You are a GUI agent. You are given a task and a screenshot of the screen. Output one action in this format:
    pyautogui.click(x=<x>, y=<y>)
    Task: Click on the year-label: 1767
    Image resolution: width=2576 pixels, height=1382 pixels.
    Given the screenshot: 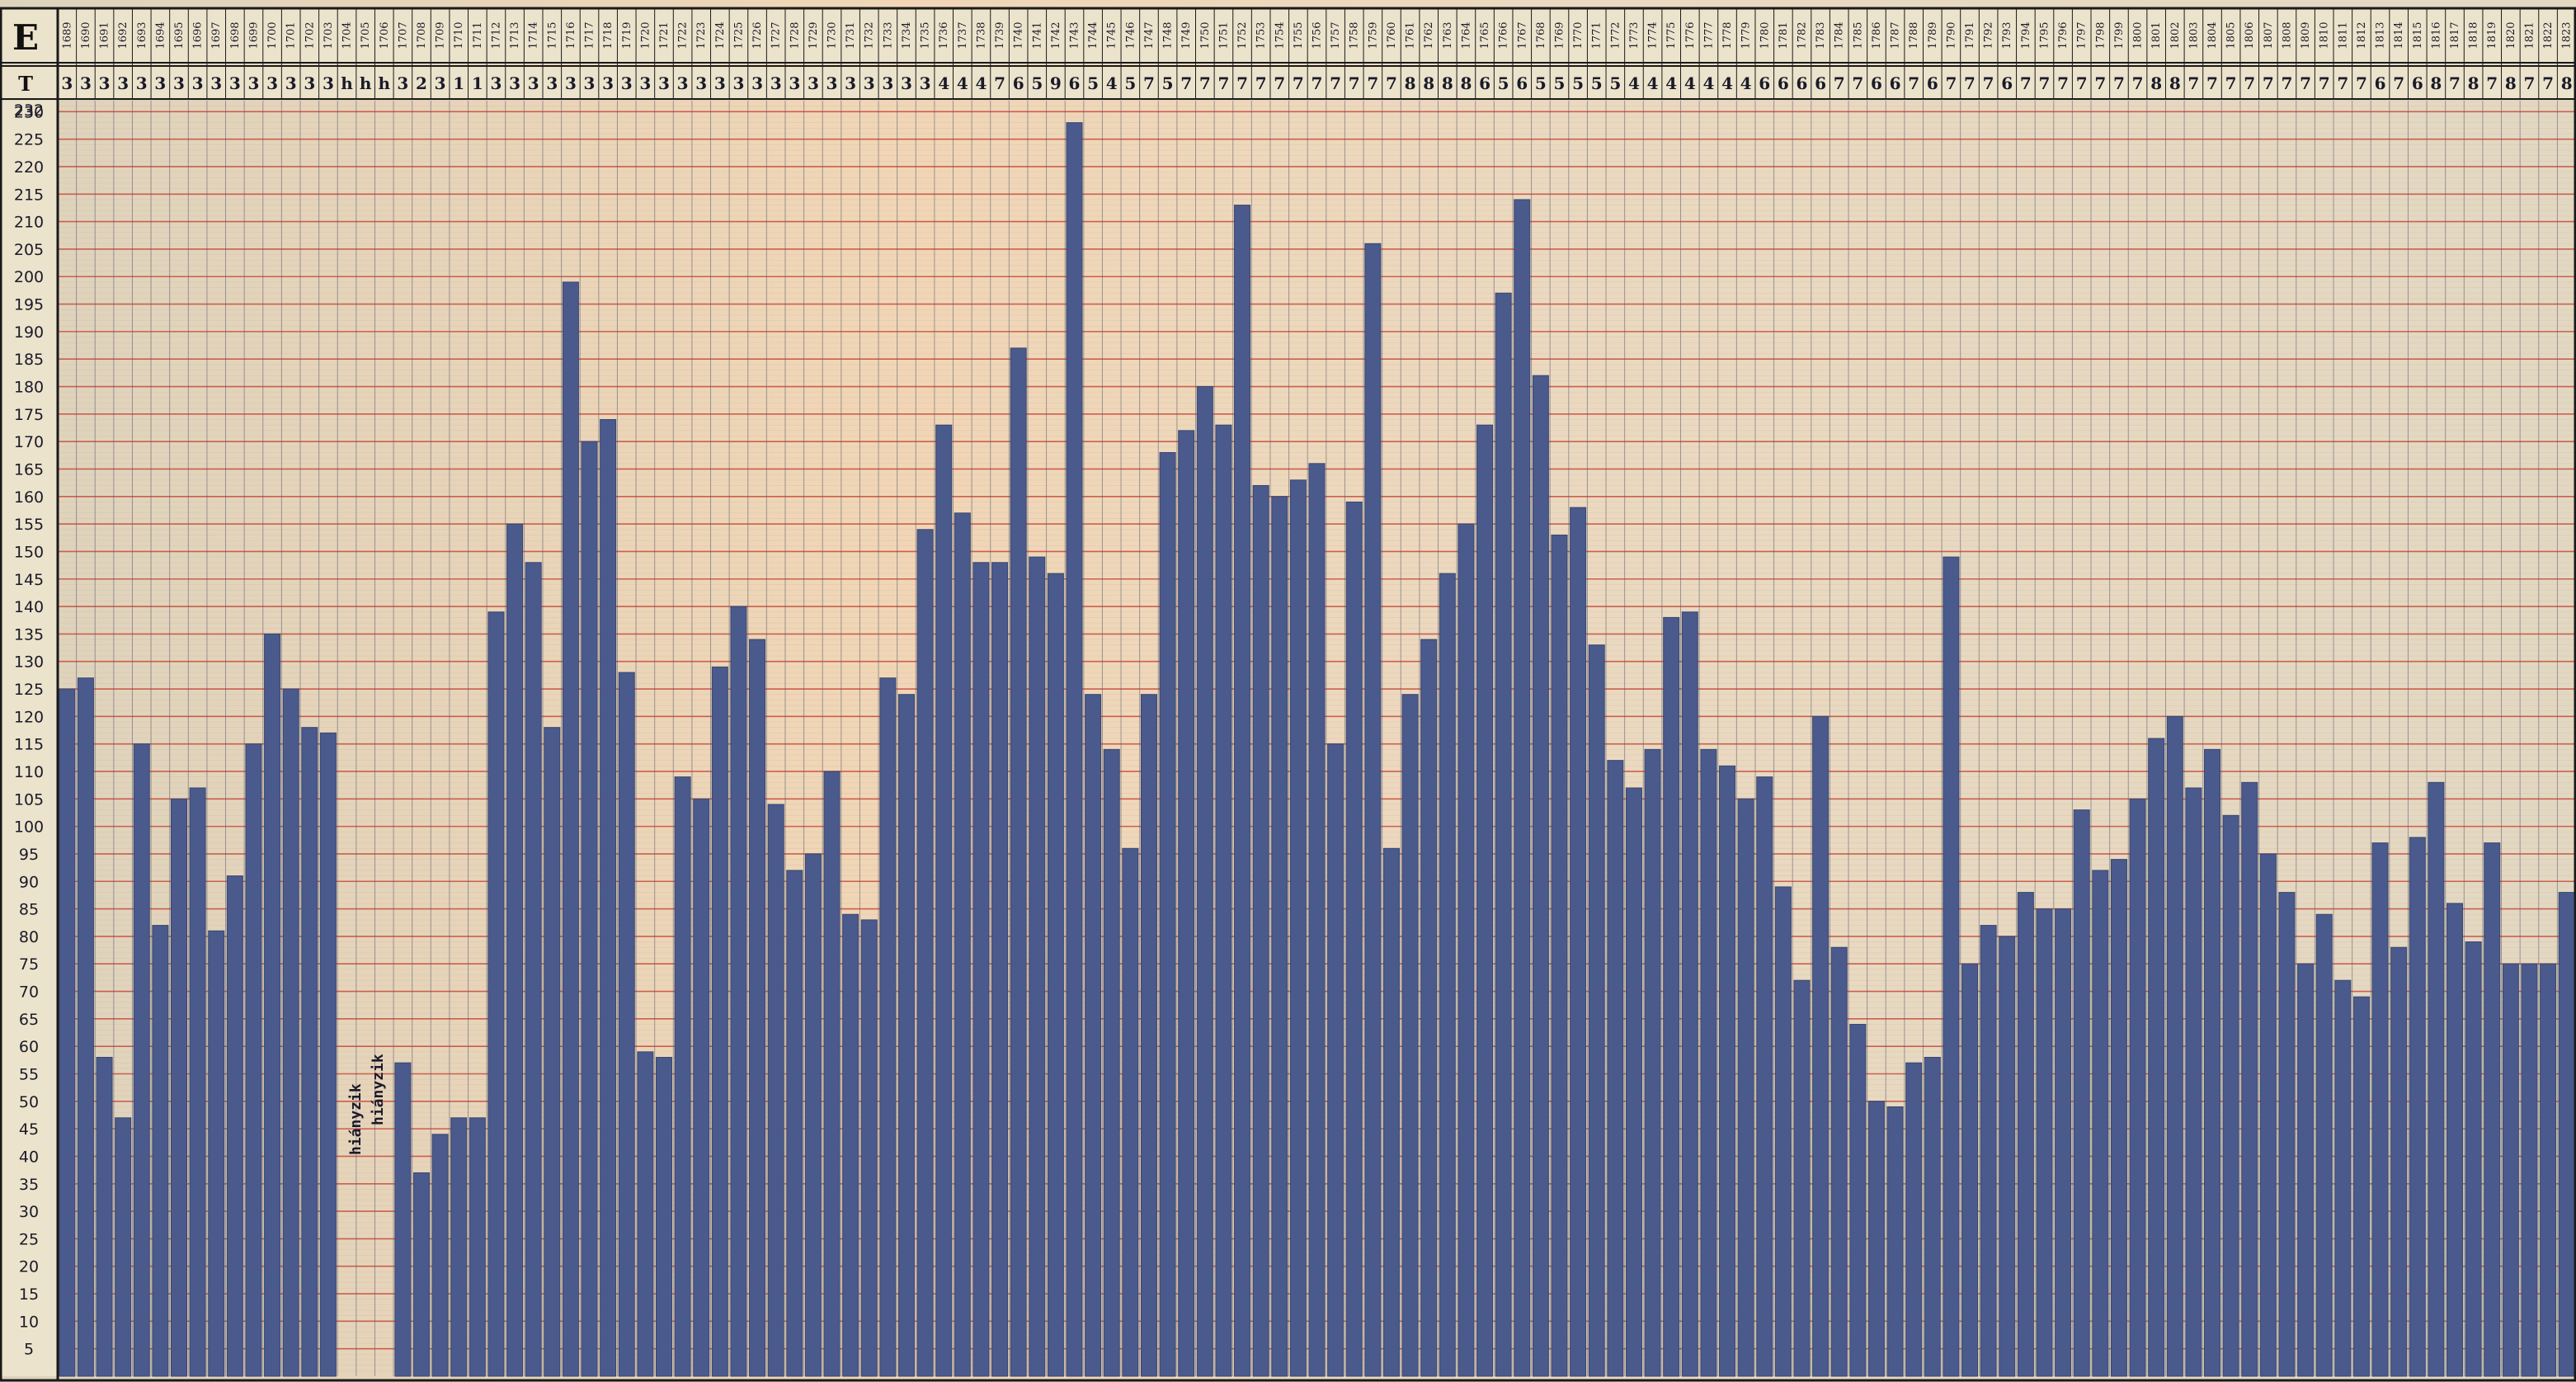 What is the action you would take?
    pyautogui.click(x=1522, y=35)
    